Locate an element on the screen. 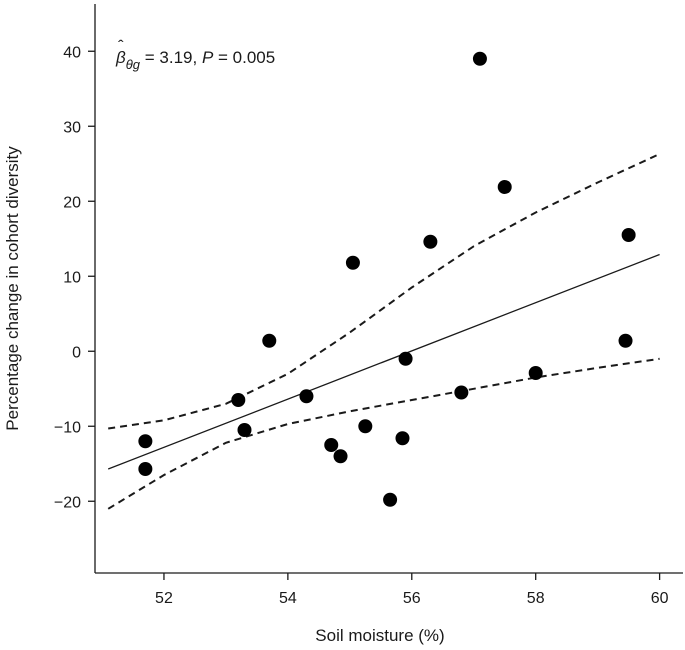 This screenshot has height=650, width=685. y-tick-label: −20 is located at coordinates (67, 502).